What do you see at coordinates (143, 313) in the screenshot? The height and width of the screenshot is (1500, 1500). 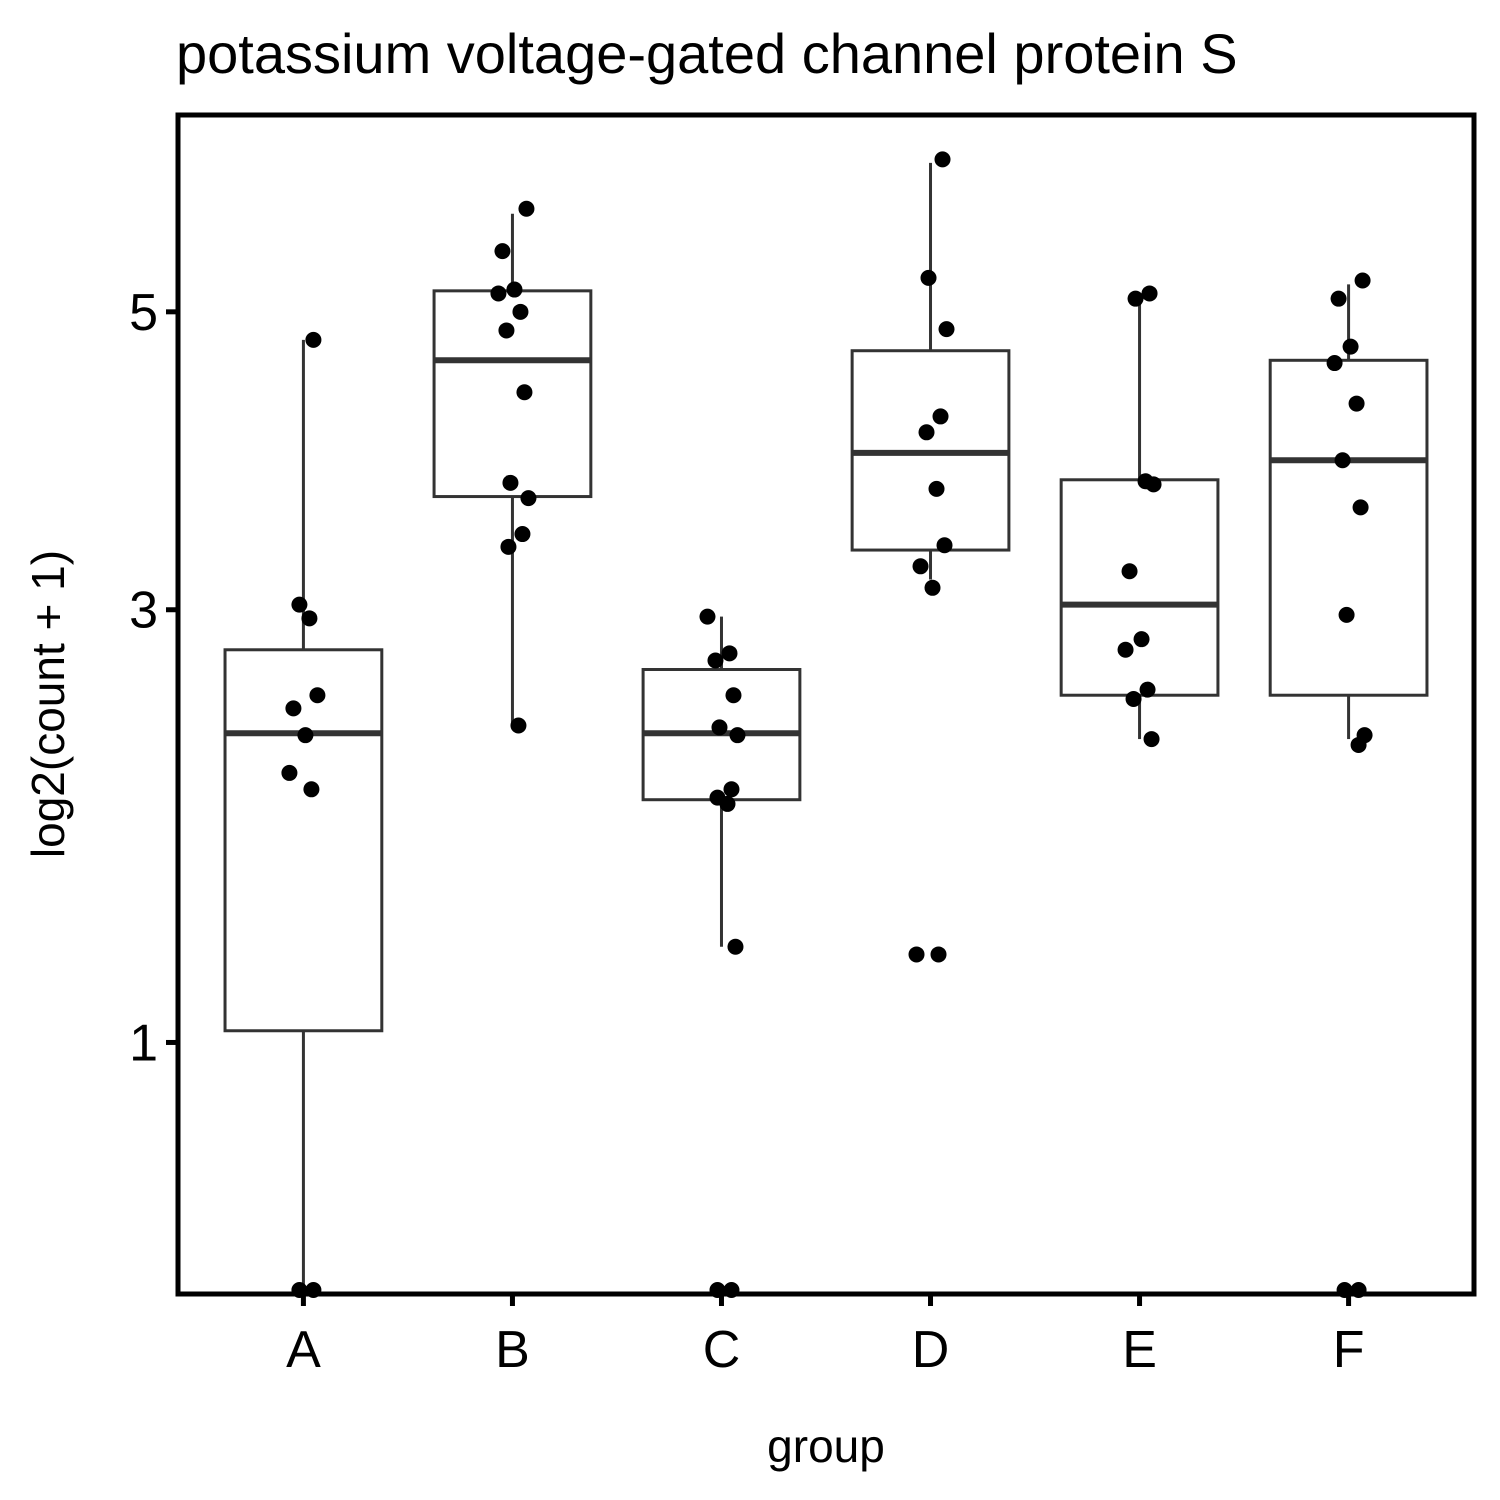 I see `y-tick-label-5: 5` at bounding box center [143, 313].